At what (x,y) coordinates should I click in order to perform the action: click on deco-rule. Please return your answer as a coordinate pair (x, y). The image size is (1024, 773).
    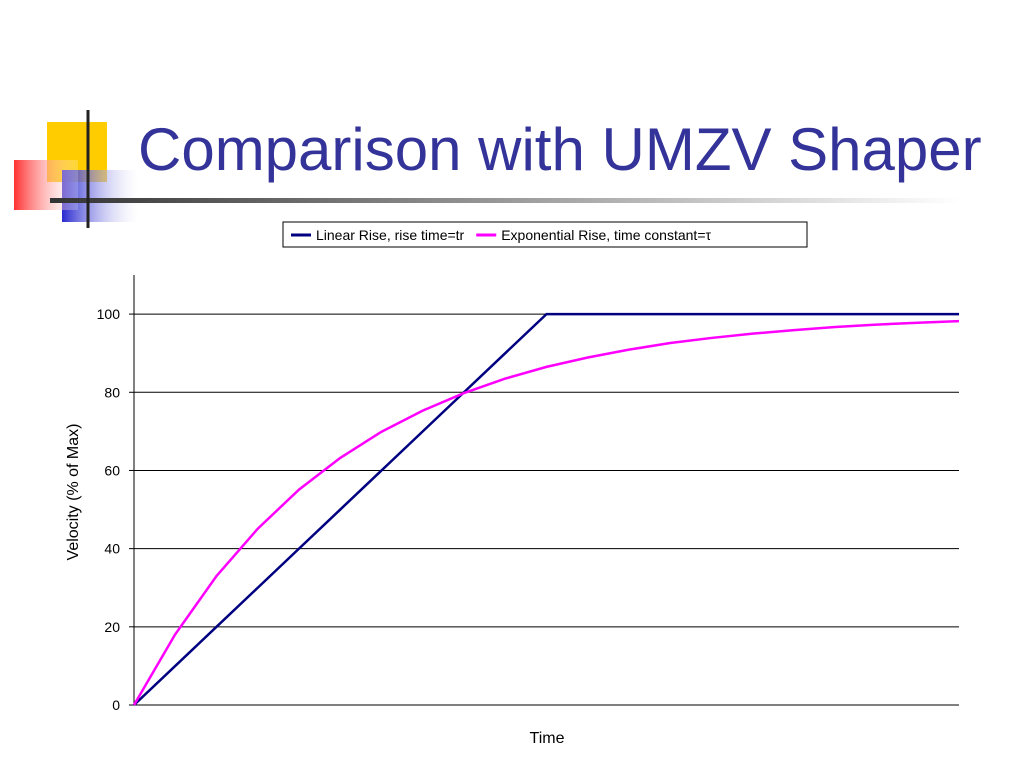
    Looking at the image, I should click on (505, 200).